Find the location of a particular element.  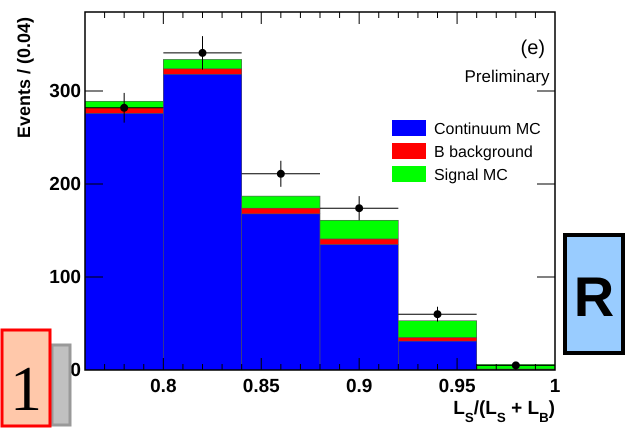

text: R is located at coordinates (594, 296).